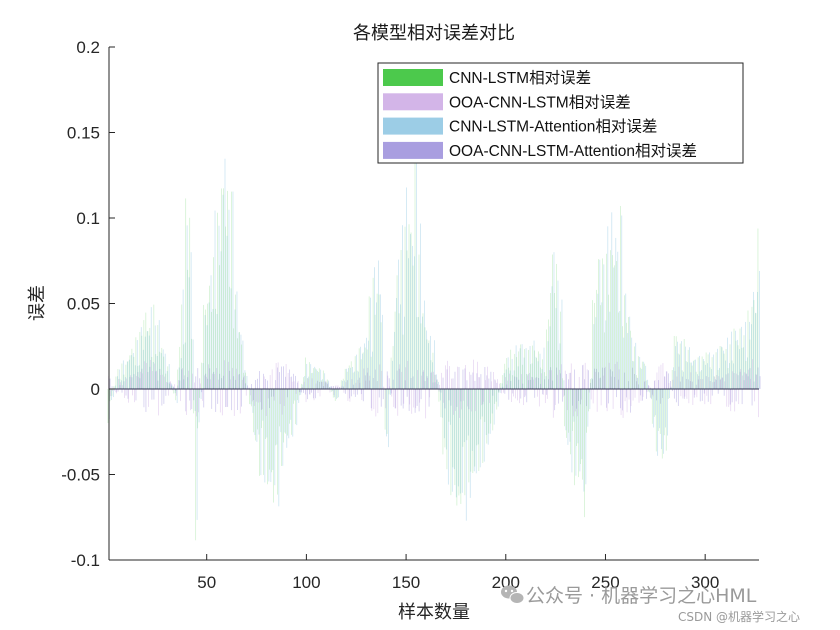  Describe the element at coordinates (520, 78) in the screenshot. I see `legend-label: CNN-LSTM相对误差` at that location.